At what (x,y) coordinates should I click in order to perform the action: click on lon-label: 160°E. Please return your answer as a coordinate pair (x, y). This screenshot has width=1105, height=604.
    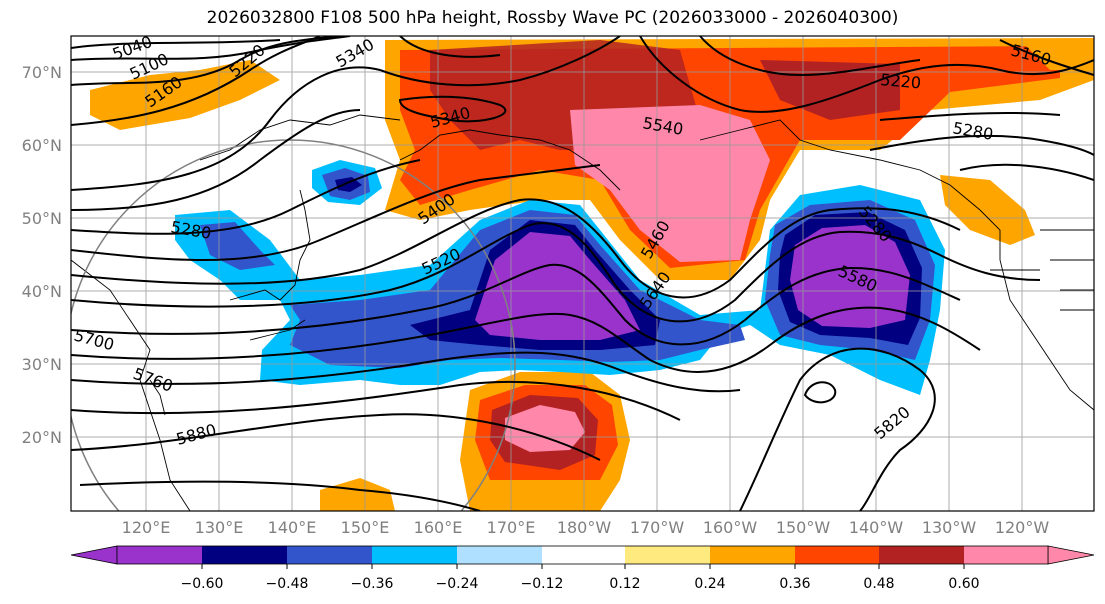
    Looking at the image, I should click on (438, 527).